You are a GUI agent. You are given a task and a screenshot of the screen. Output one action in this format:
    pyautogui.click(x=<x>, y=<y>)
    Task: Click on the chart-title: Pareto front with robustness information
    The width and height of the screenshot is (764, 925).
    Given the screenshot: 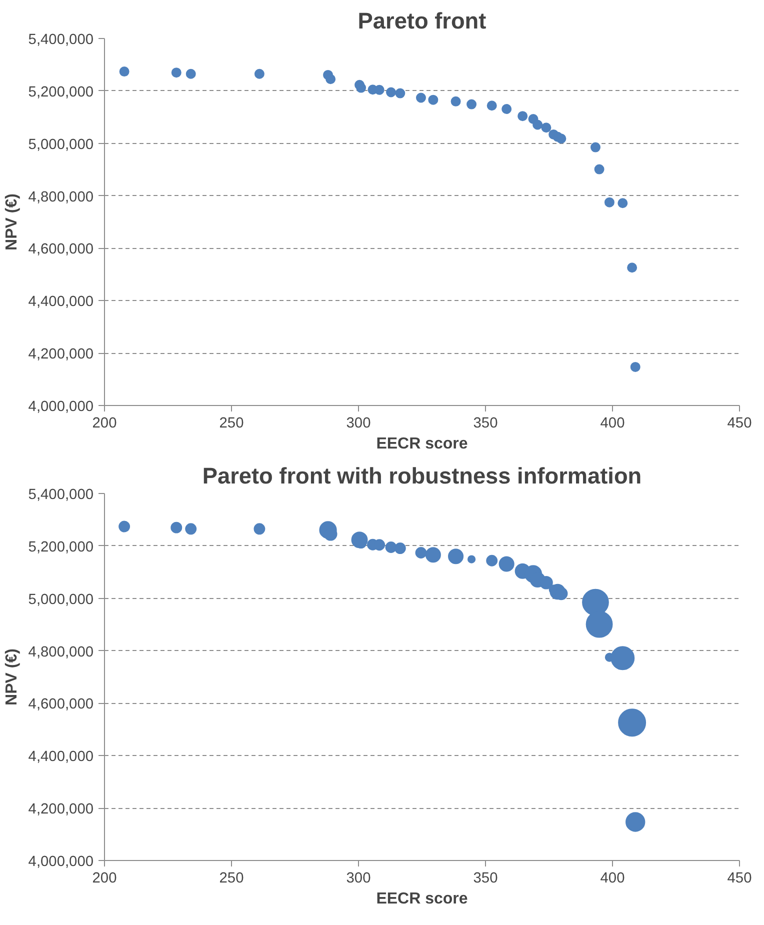 What is the action you would take?
    pyautogui.click(x=422, y=475)
    